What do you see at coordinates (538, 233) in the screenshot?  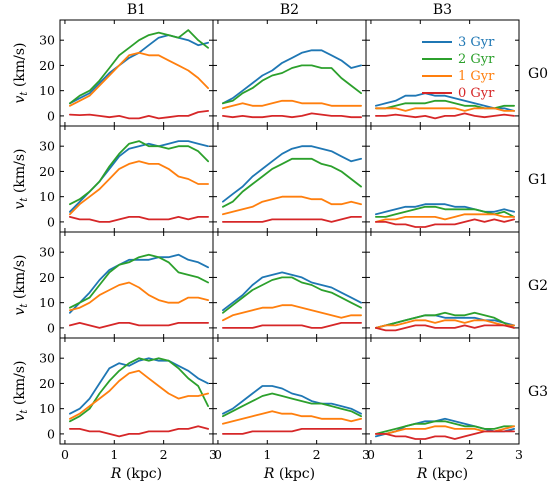 I see `row-labels: G0 G1 G2 G3` at bounding box center [538, 233].